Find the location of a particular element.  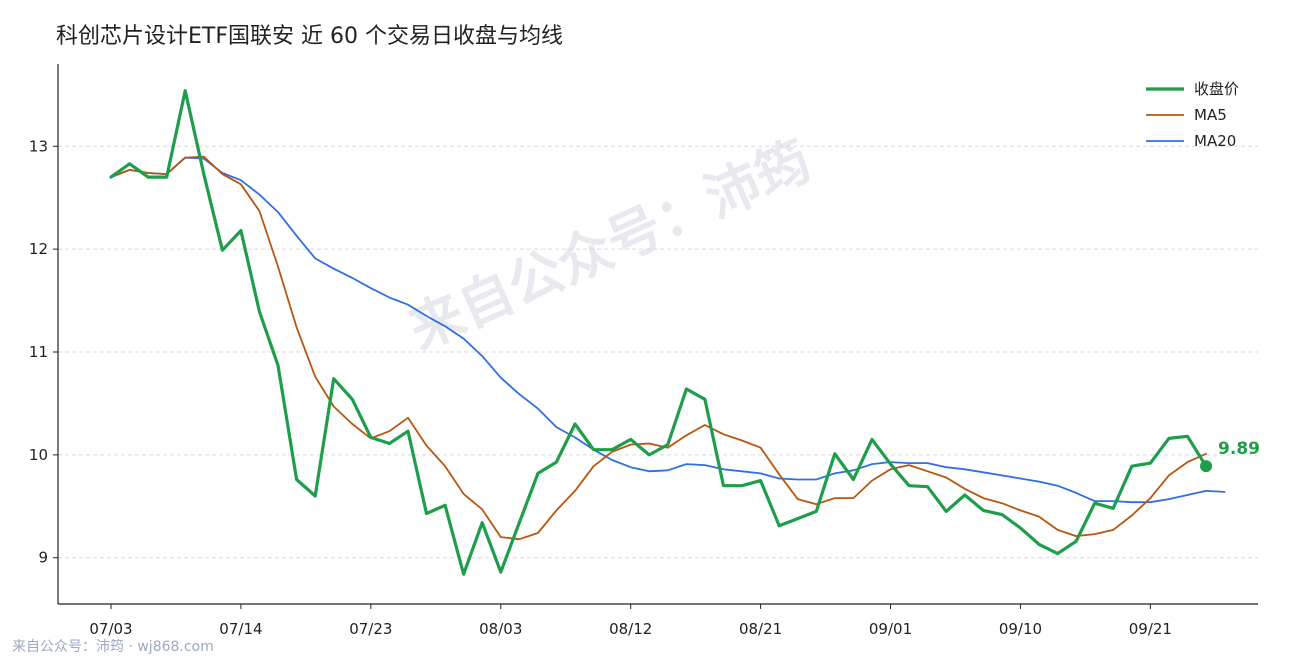

x-tick-label: 07/23 is located at coordinates (370, 629).